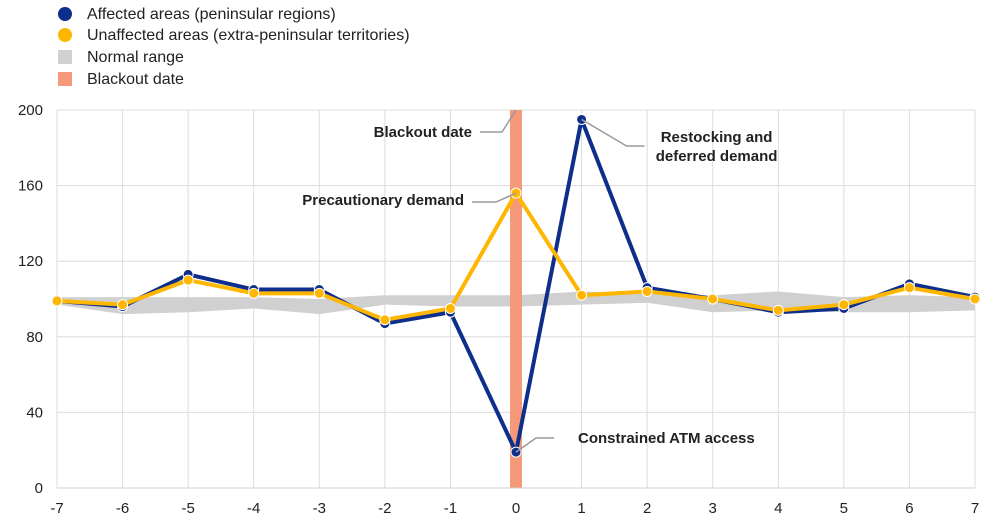  Describe the element at coordinates (319, 293) in the screenshot. I see `series-1-point--3` at that location.